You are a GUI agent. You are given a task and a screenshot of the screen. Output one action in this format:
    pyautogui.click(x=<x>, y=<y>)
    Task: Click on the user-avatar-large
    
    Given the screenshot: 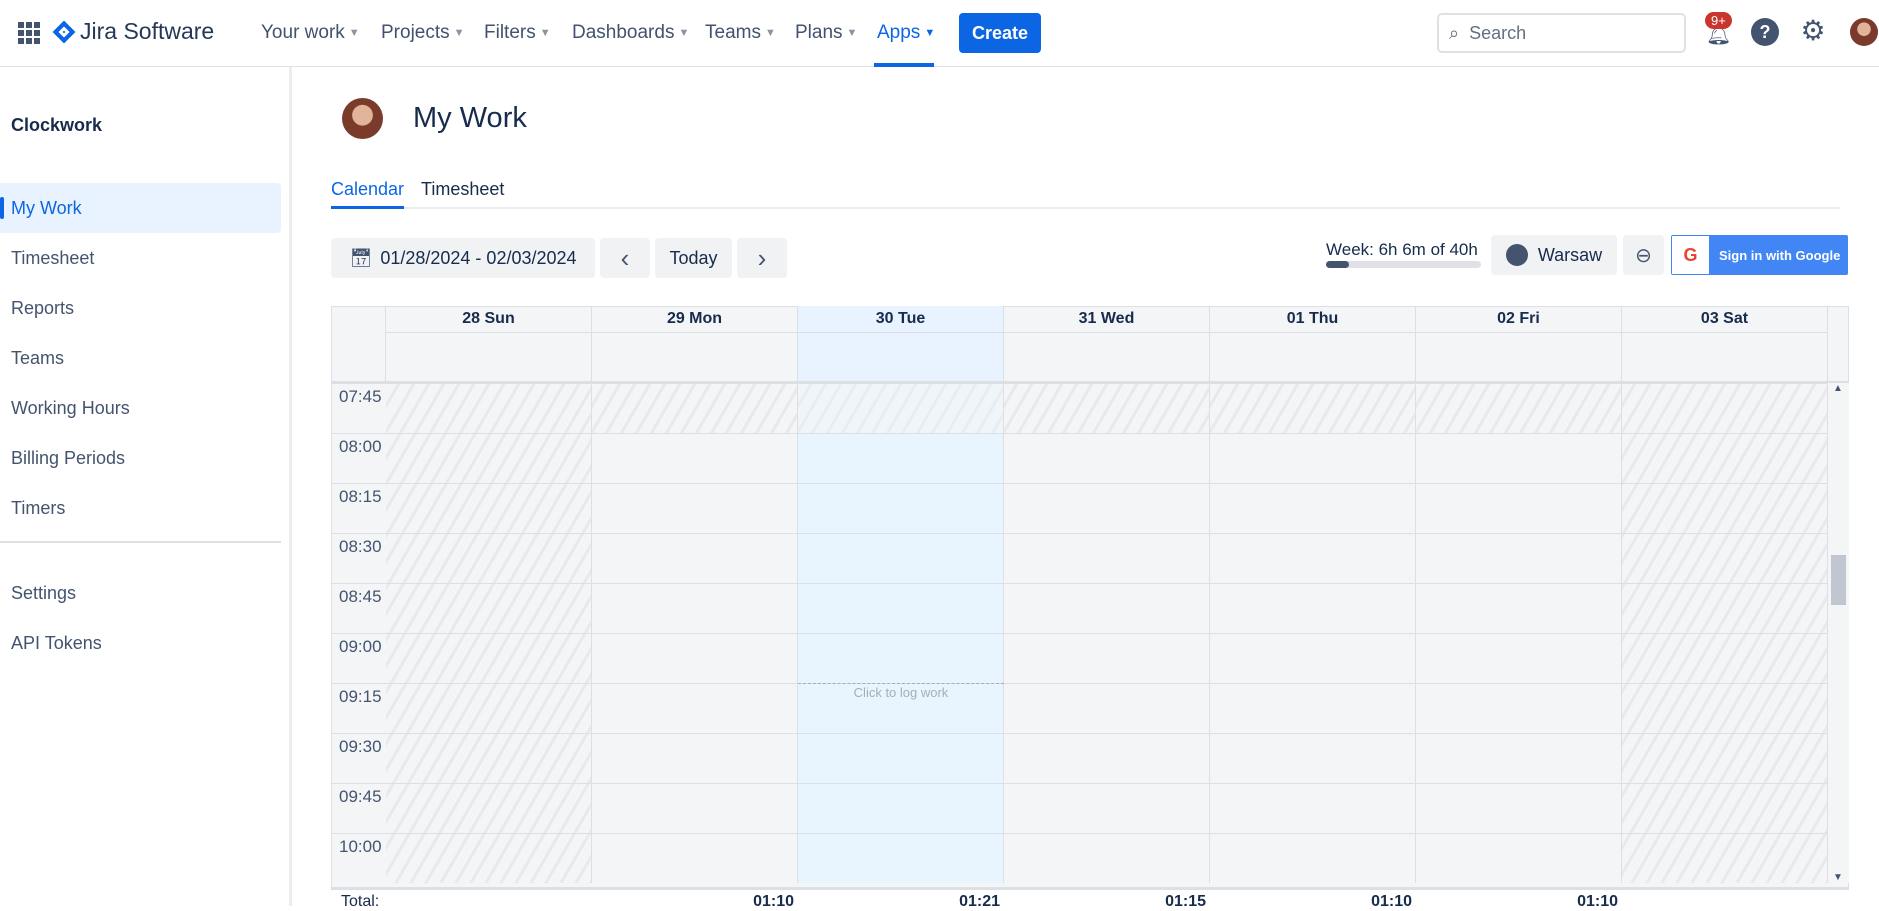 What is the action you would take?
    pyautogui.click(x=362, y=118)
    